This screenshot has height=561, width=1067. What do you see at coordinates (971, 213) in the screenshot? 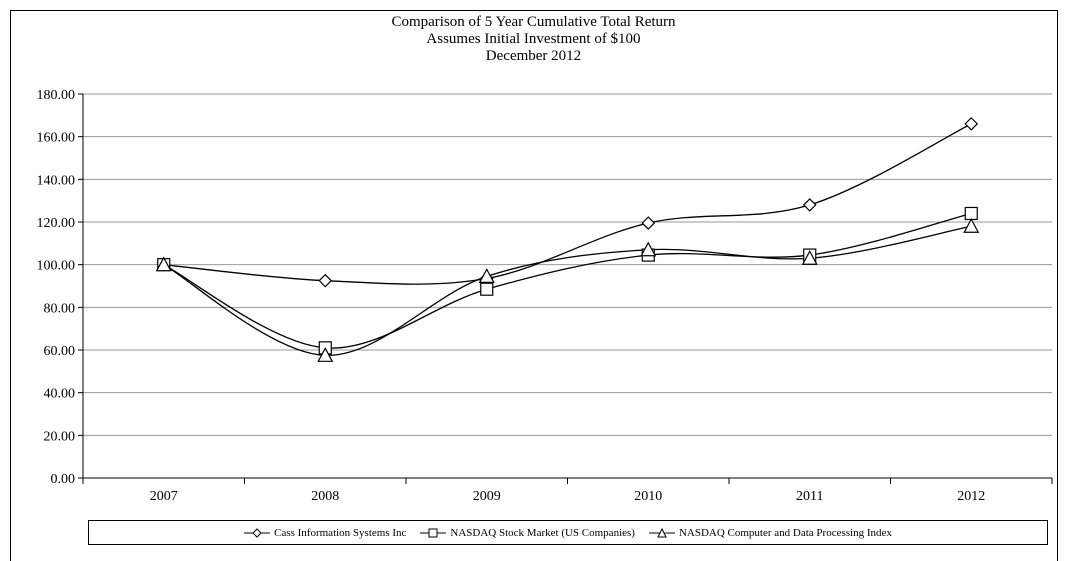
I see `point-square-2012` at bounding box center [971, 213].